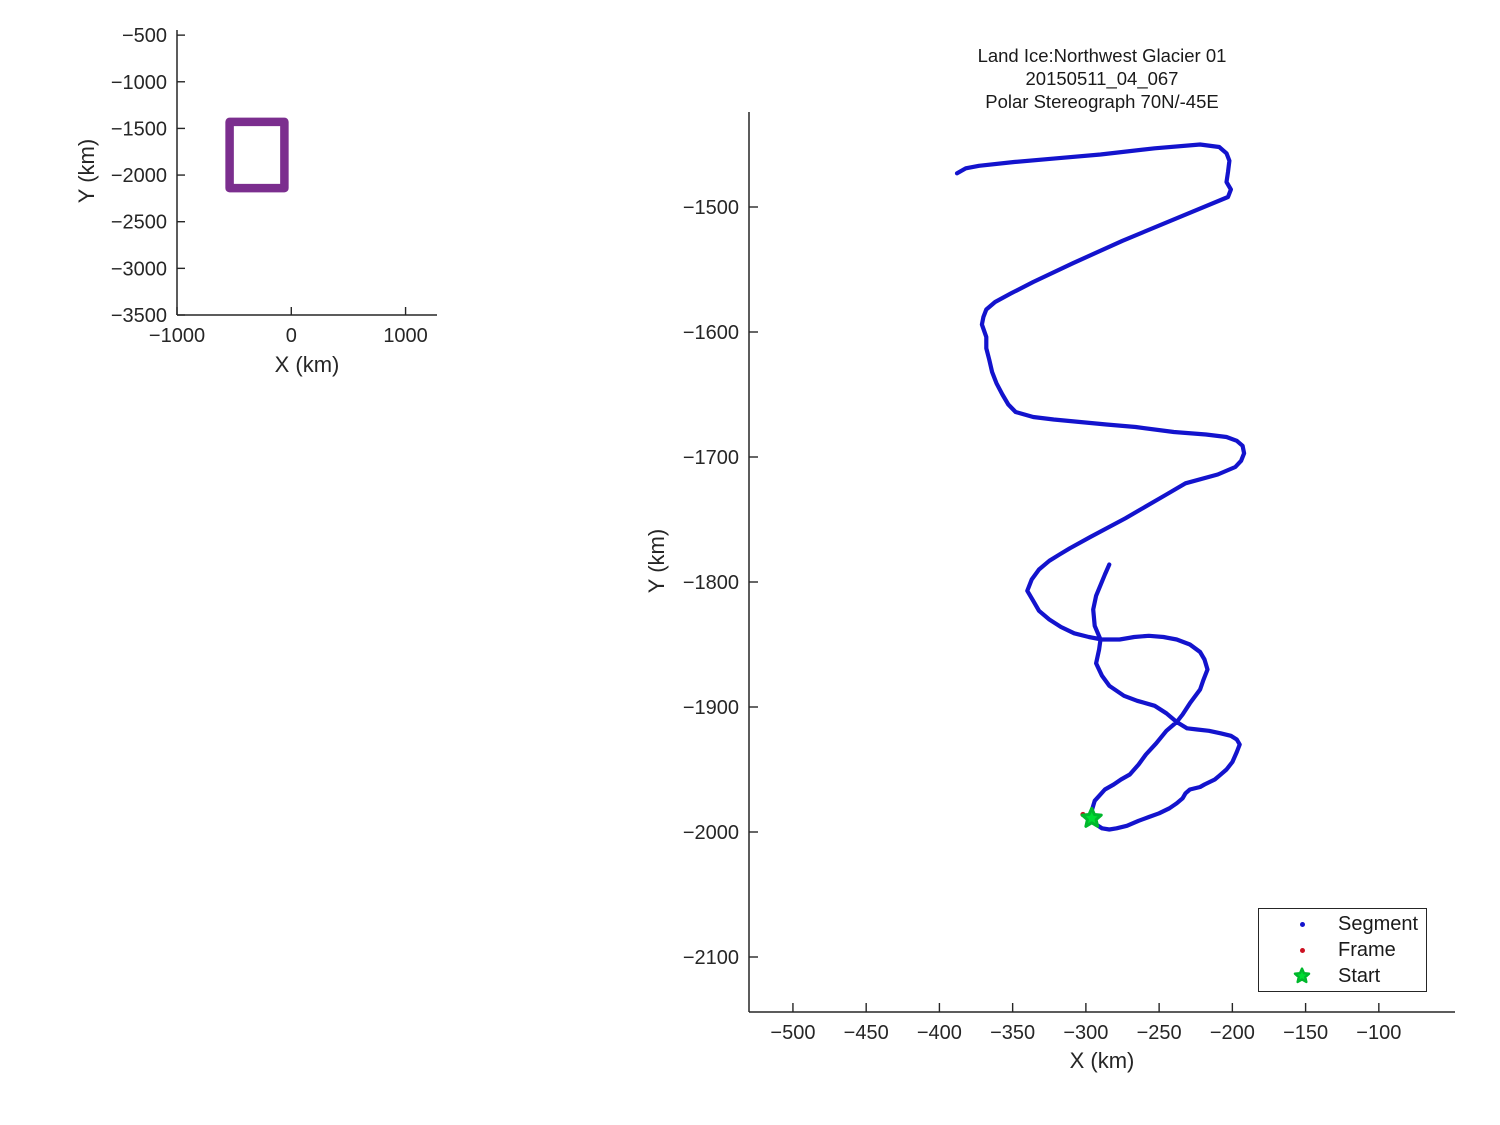 The width and height of the screenshot is (1500, 1125). What do you see at coordinates (1232, 1033) in the screenshot?
I see `svg-text: −200` at bounding box center [1232, 1033].